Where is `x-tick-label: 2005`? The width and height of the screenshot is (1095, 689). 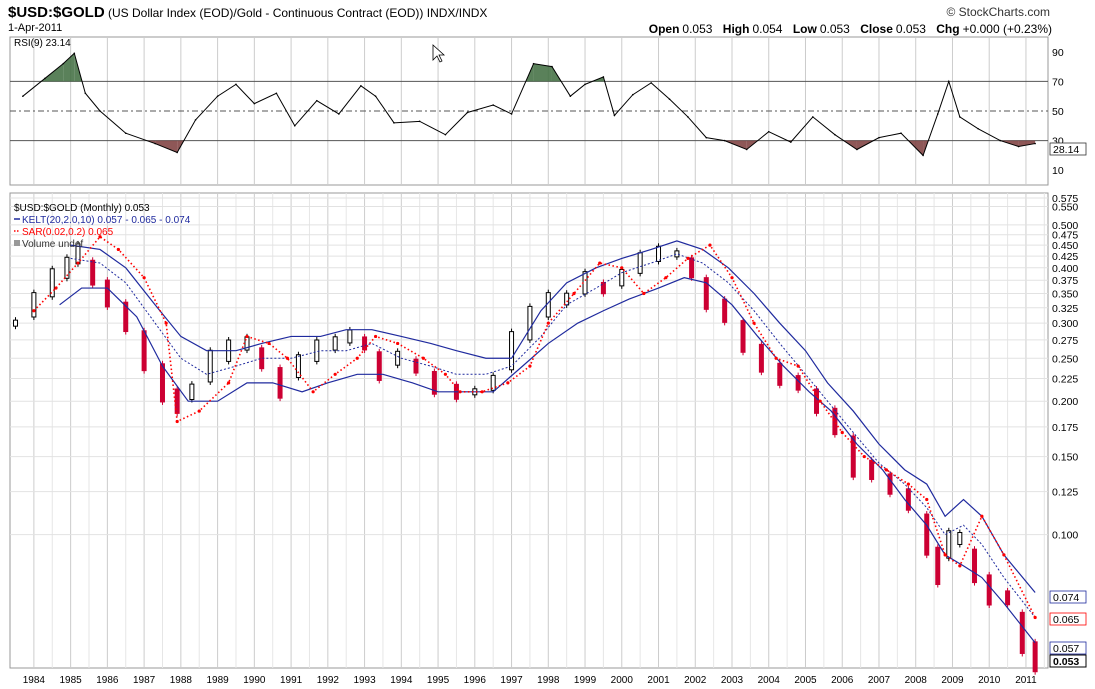
x-tick-label: 2005 is located at coordinates (805, 680).